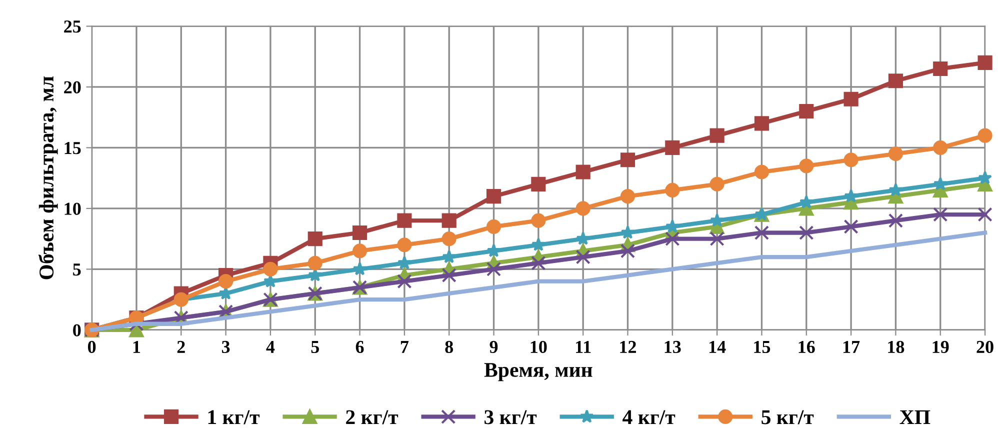 This screenshot has height=437, width=998. What do you see at coordinates (449, 347) in the screenshot?
I see `x-tick-label: 8` at bounding box center [449, 347].